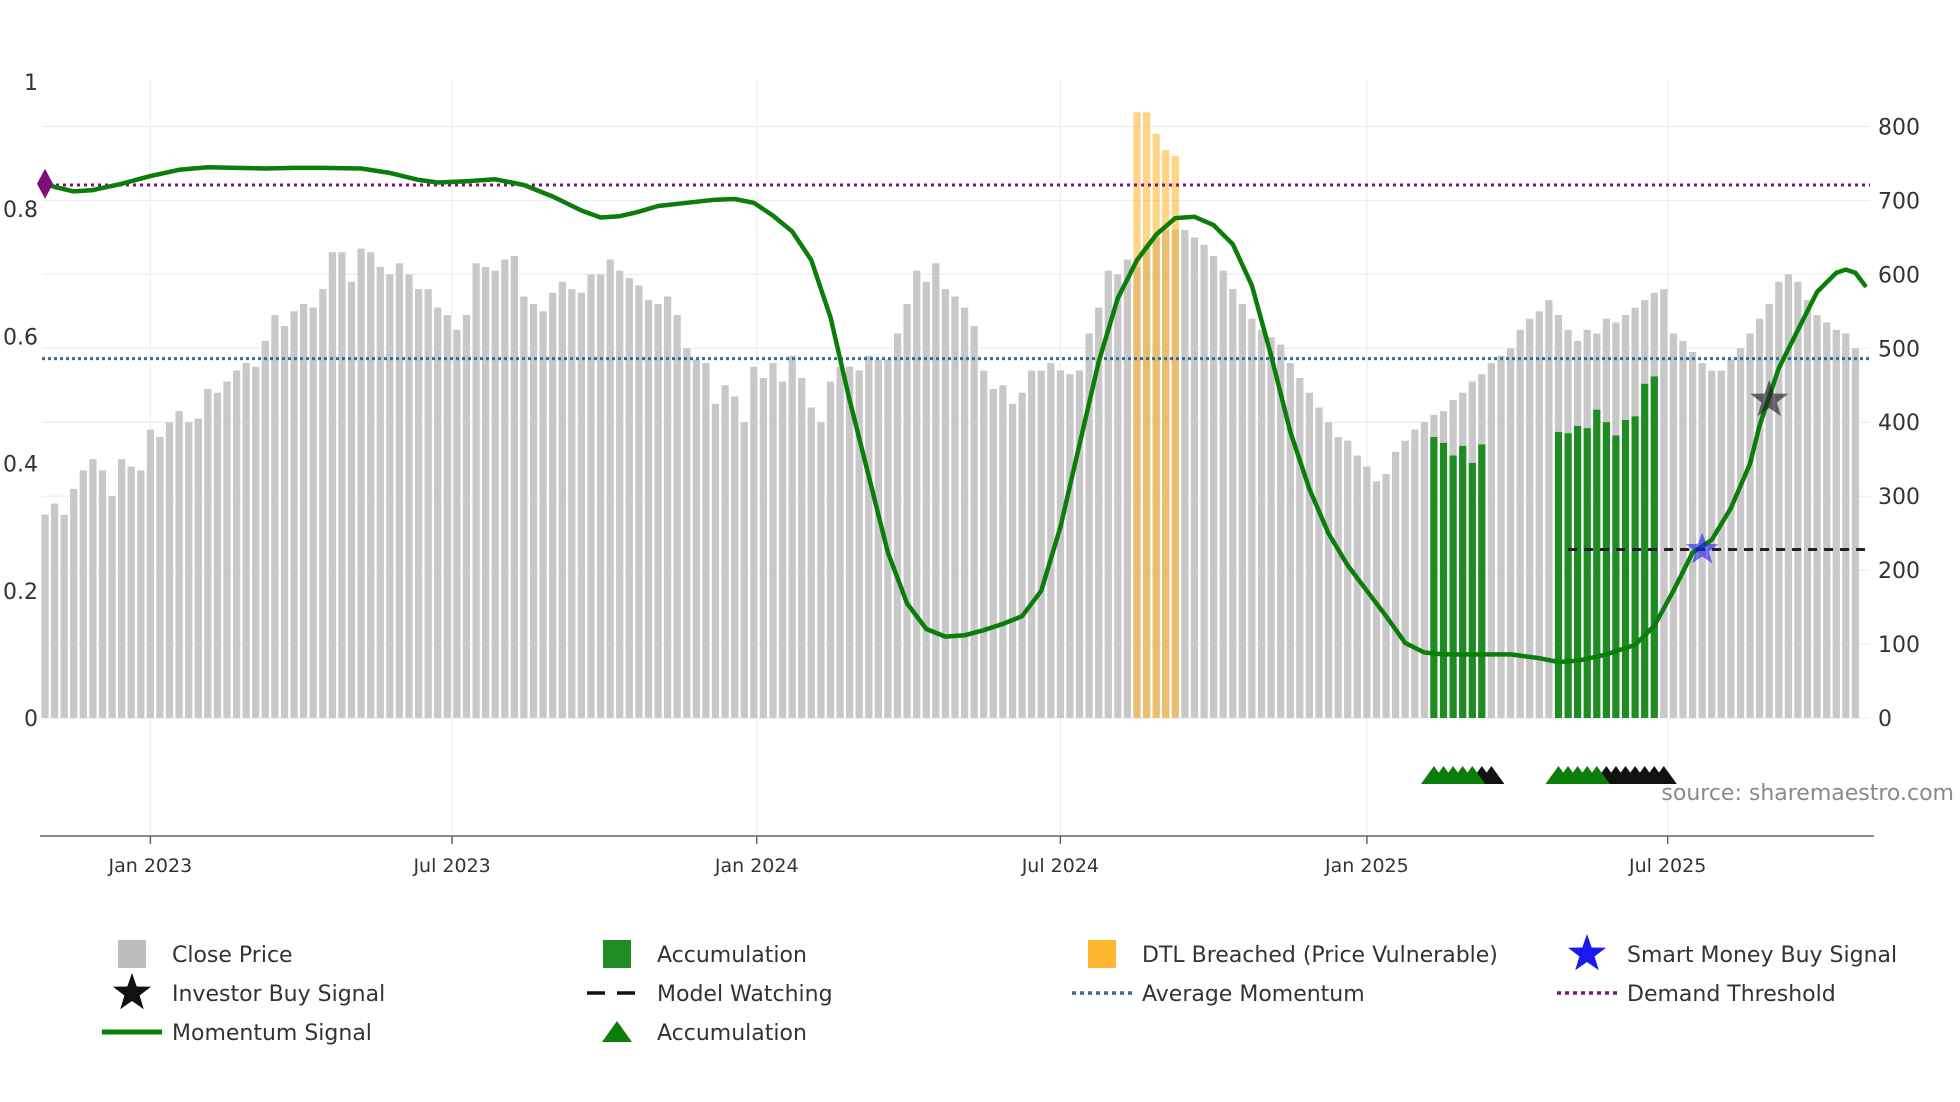 This screenshot has height=1102, width=1960. Describe the element at coordinates (205, 954) in the screenshot. I see `legend-item: Close Price` at that location.